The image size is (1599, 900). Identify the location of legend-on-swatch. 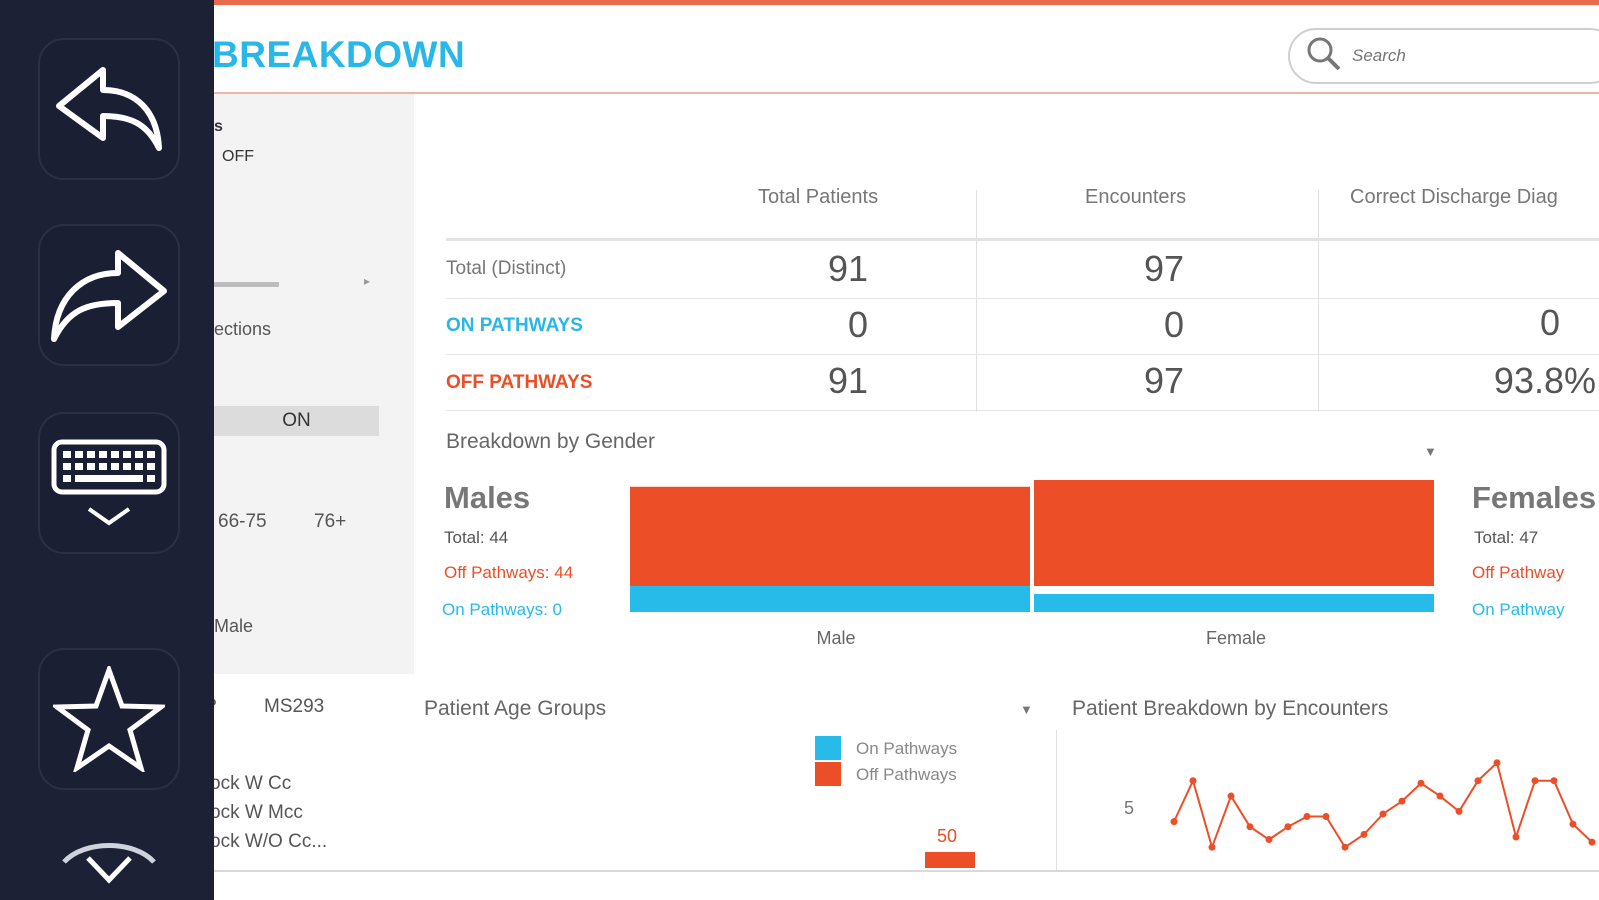
(828, 748).